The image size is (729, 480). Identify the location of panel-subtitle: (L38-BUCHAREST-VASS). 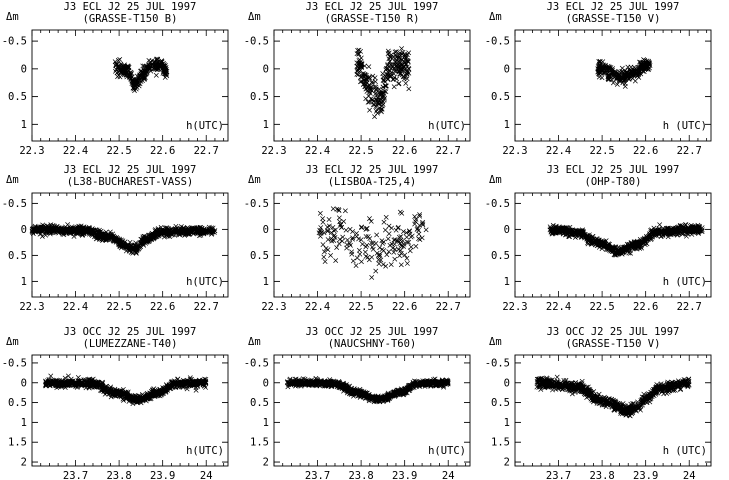
(130, 182).